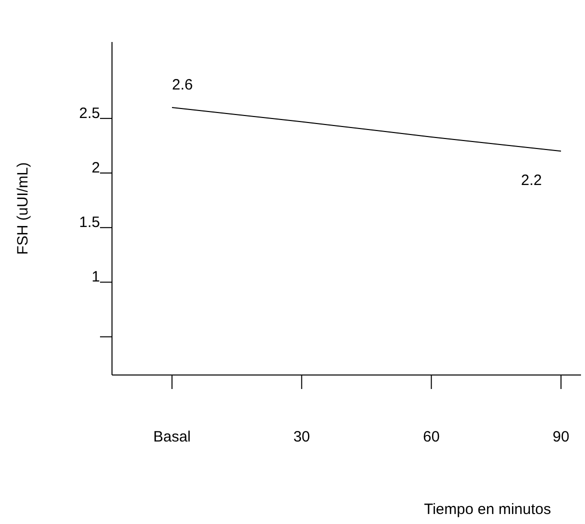  What do you see at coordinates (23, 208) in the screenshot?
I see `y-axis-title: FSH (uUI/mL)` at bounding box center [23, 208].